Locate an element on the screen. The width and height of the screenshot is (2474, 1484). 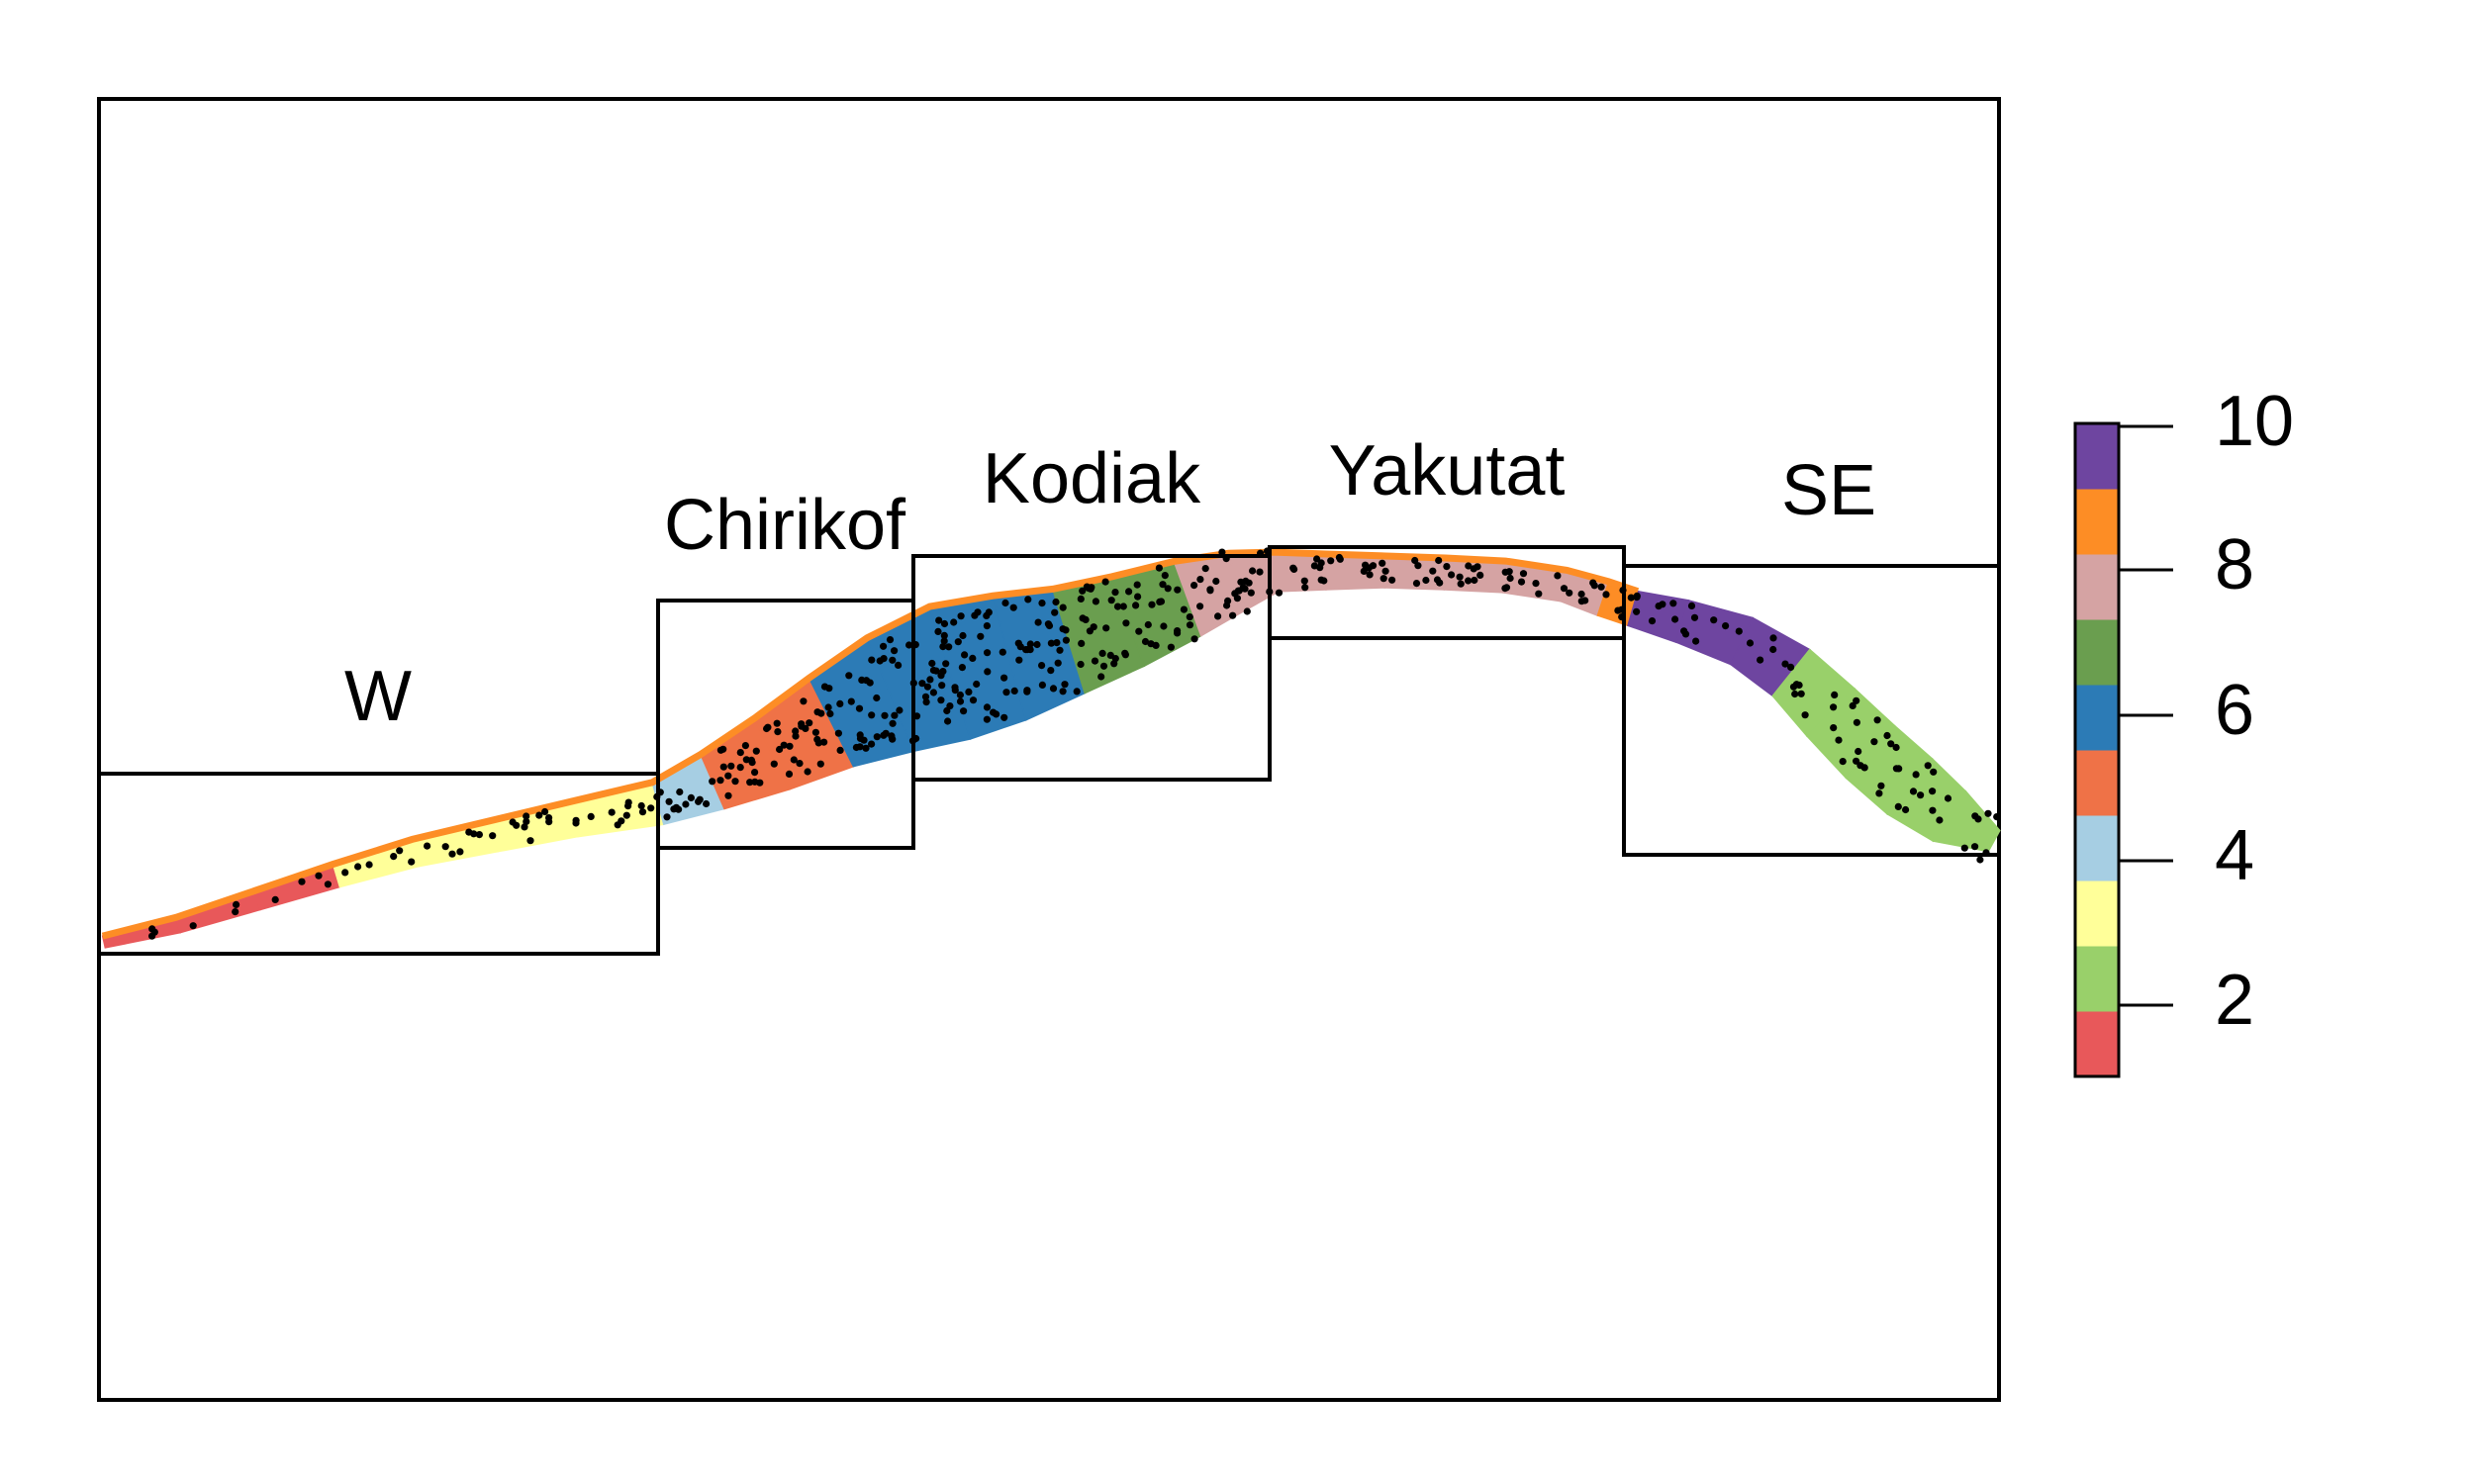
colorbar-tick-label-10: 10 is located at coordinates (2254, 421).